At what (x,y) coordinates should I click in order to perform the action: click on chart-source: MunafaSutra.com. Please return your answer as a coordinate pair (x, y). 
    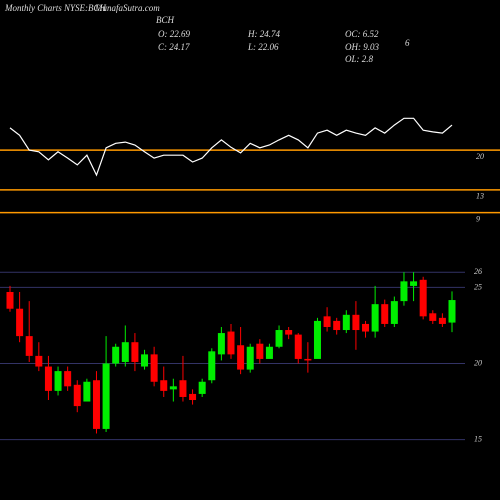
    Looking at the image, I should click on (127, 8).